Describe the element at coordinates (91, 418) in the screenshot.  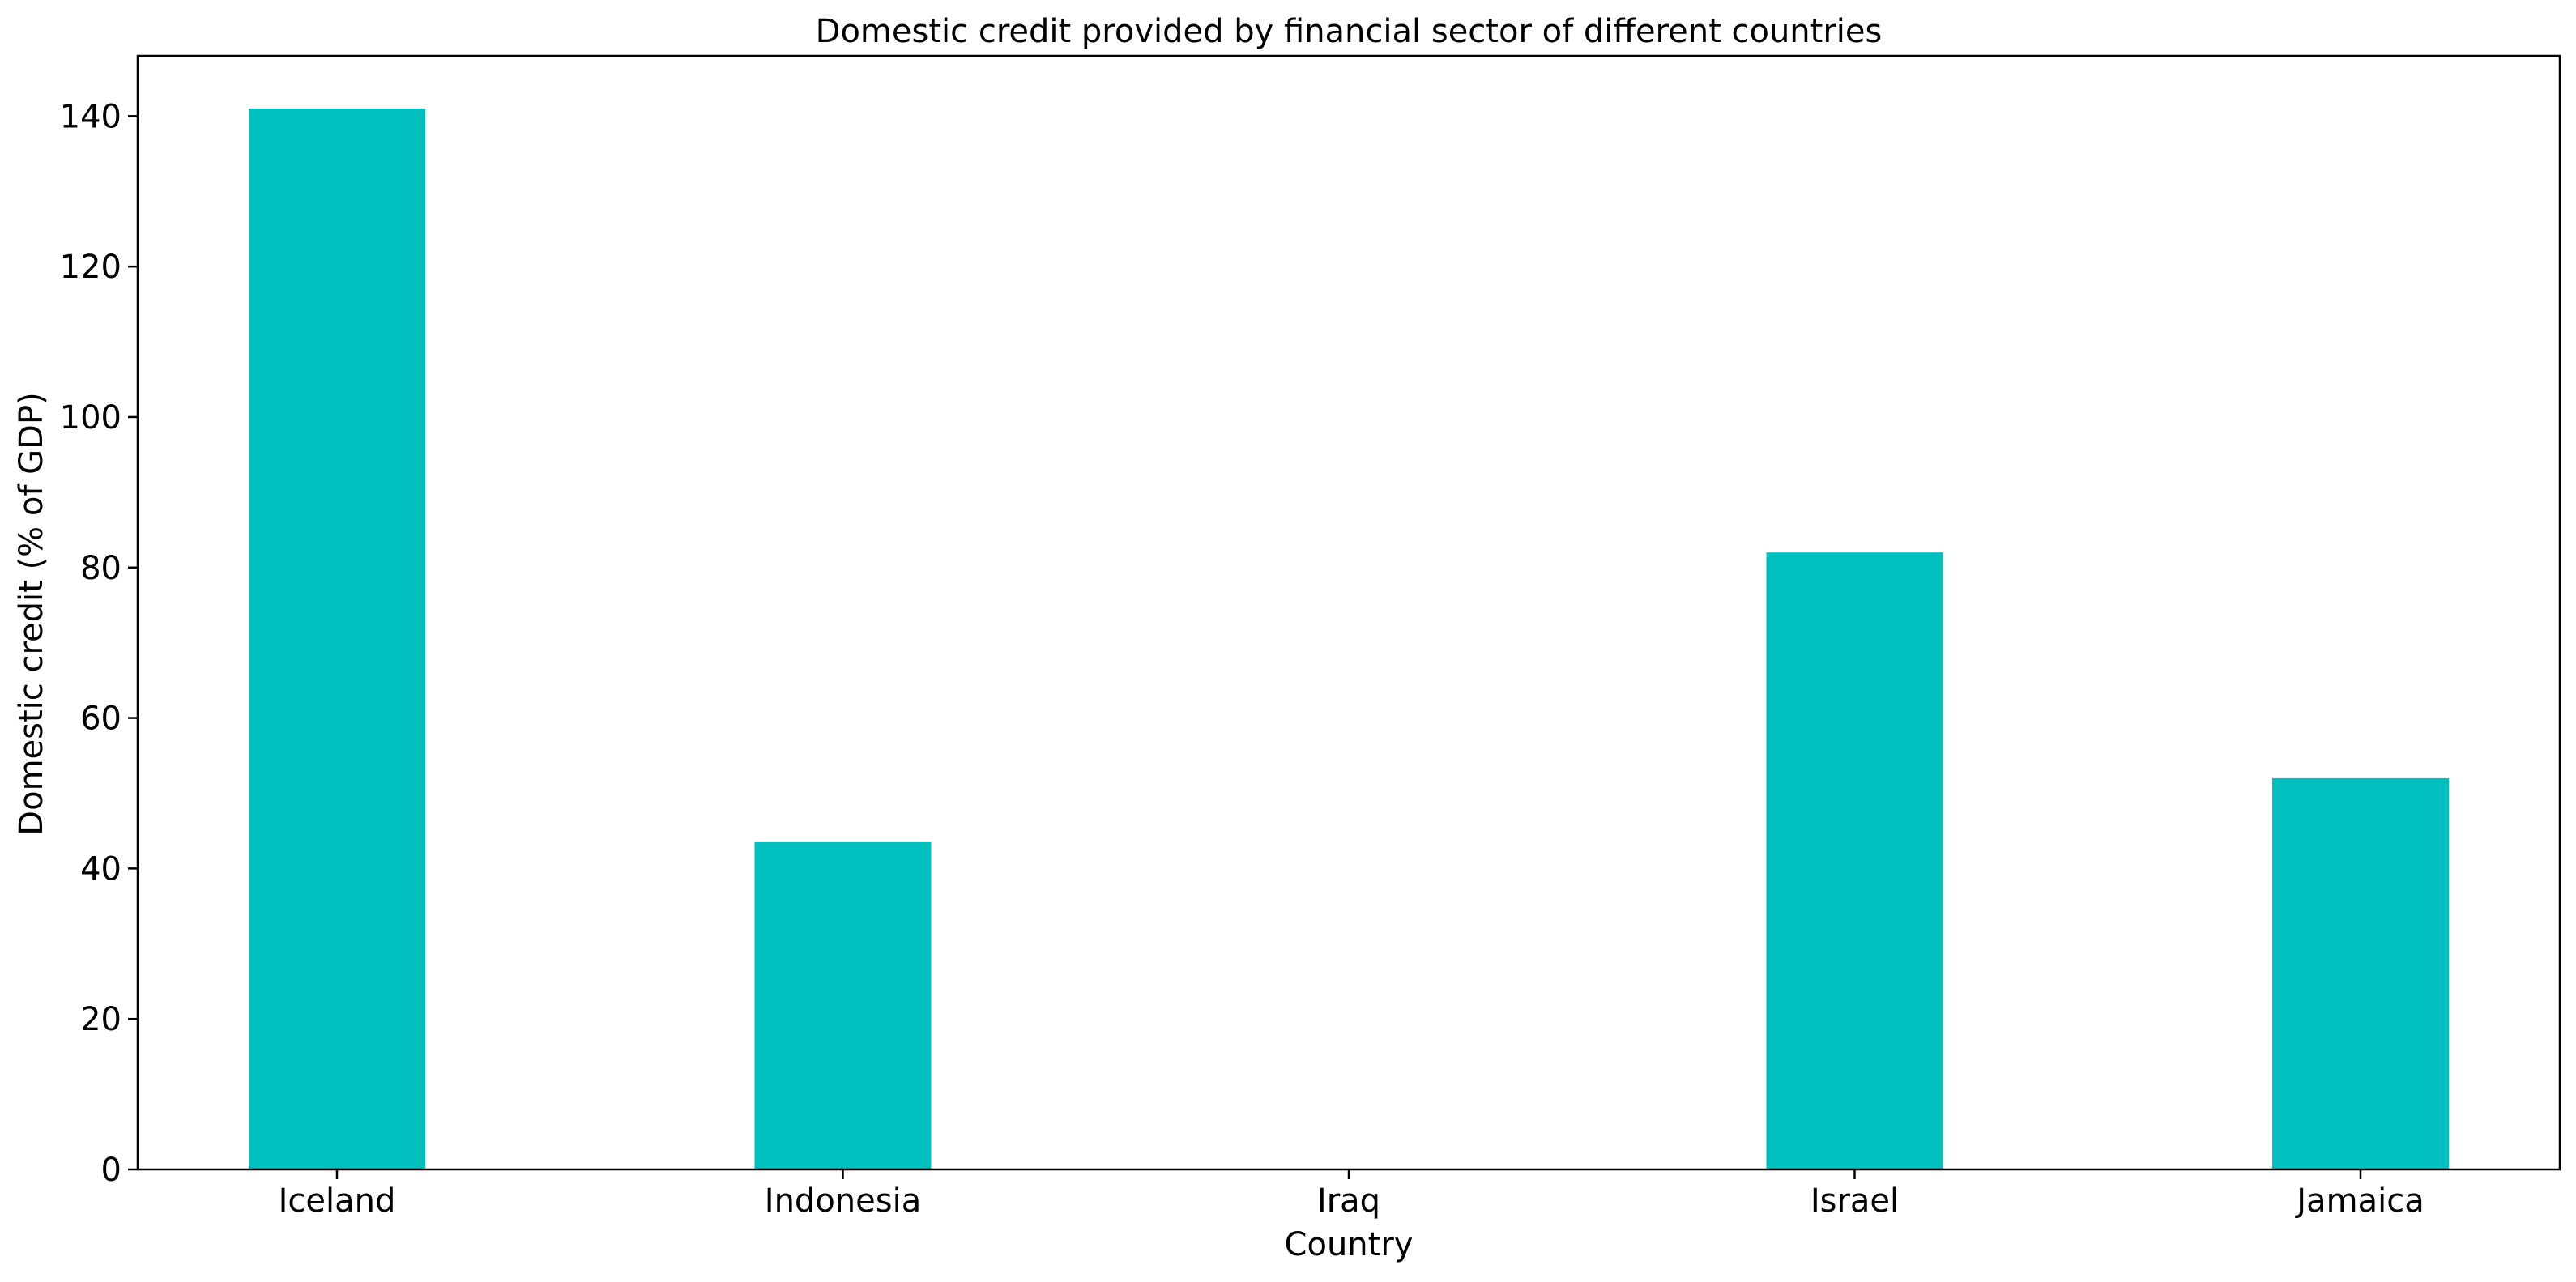
I see `y-tick-label: 100` at that location.